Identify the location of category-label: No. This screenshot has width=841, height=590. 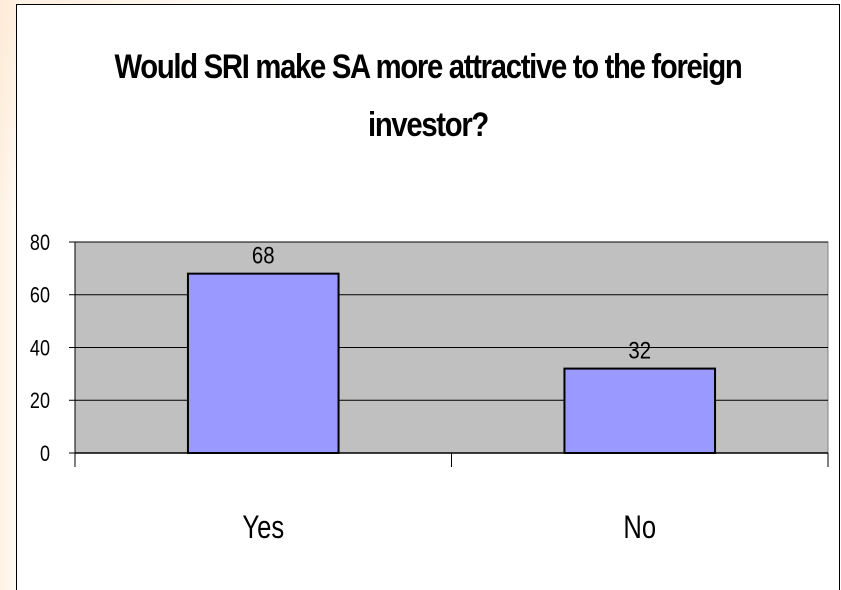
(639, 527).